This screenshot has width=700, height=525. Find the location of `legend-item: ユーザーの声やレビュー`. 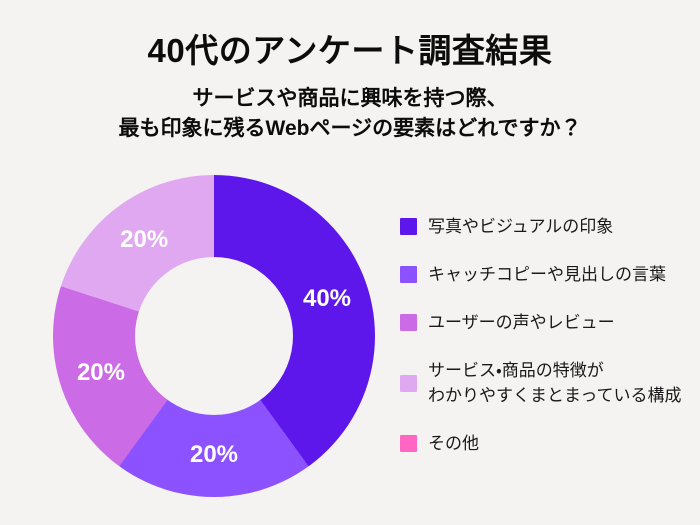

legend-item: ユーザーの声やレビュー is located at coordinates (545, 322).